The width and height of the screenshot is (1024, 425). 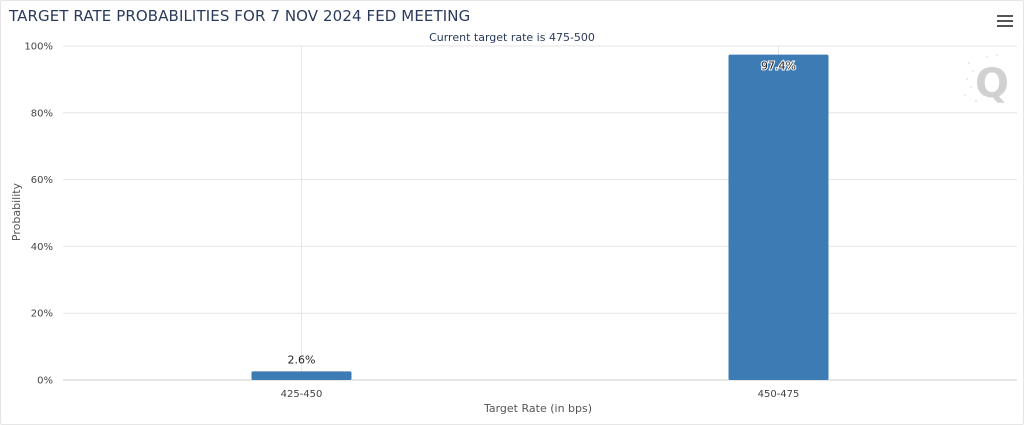 I want to click on y-tick-label: 100%, so click(x=38, y=47).